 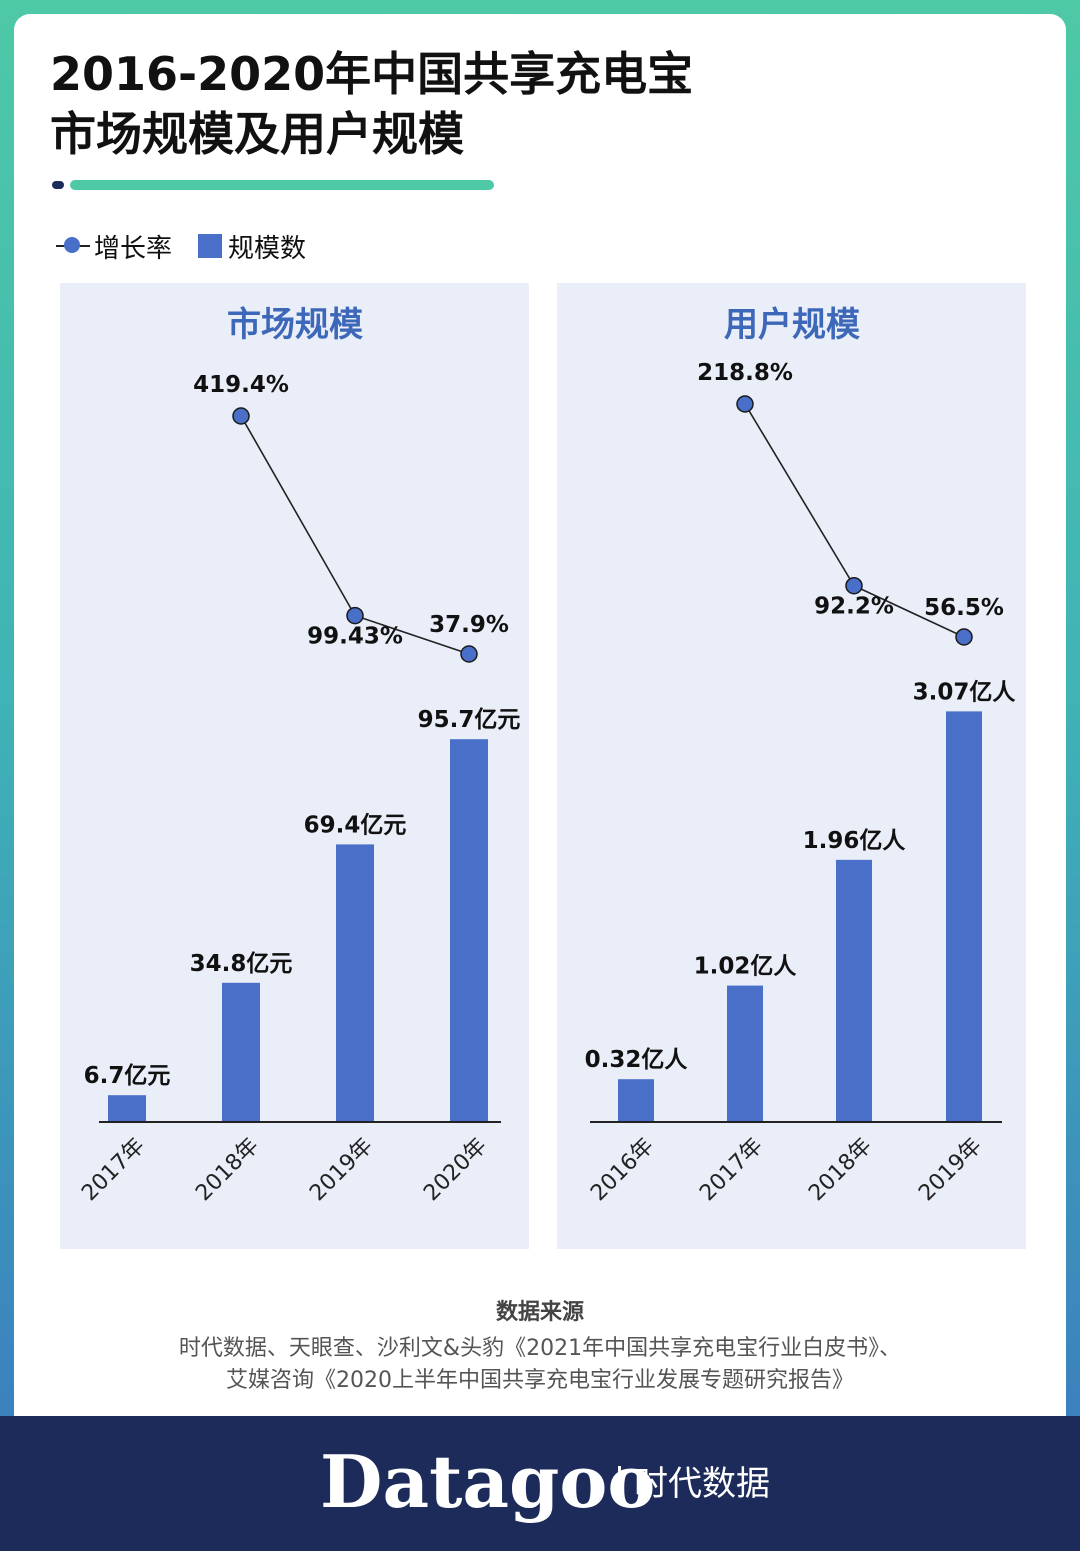 I want to click on chart-title-1: 市场规模, so click(x=295, y=325).